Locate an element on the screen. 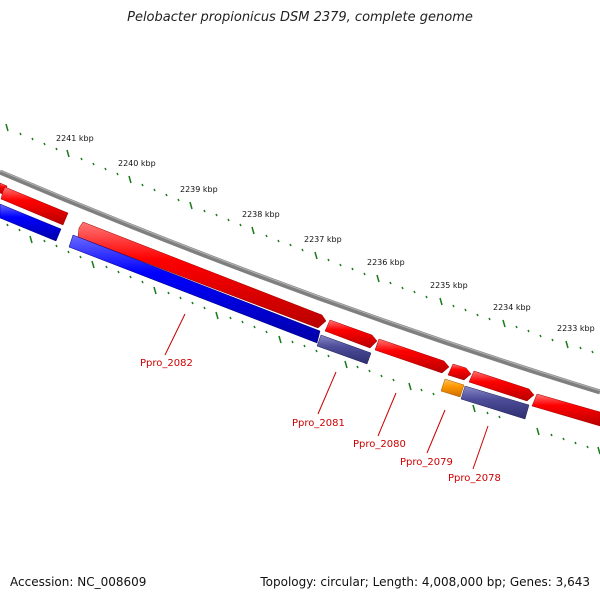  scale-label: 2233 kbp is located at coordinates (576, 328).